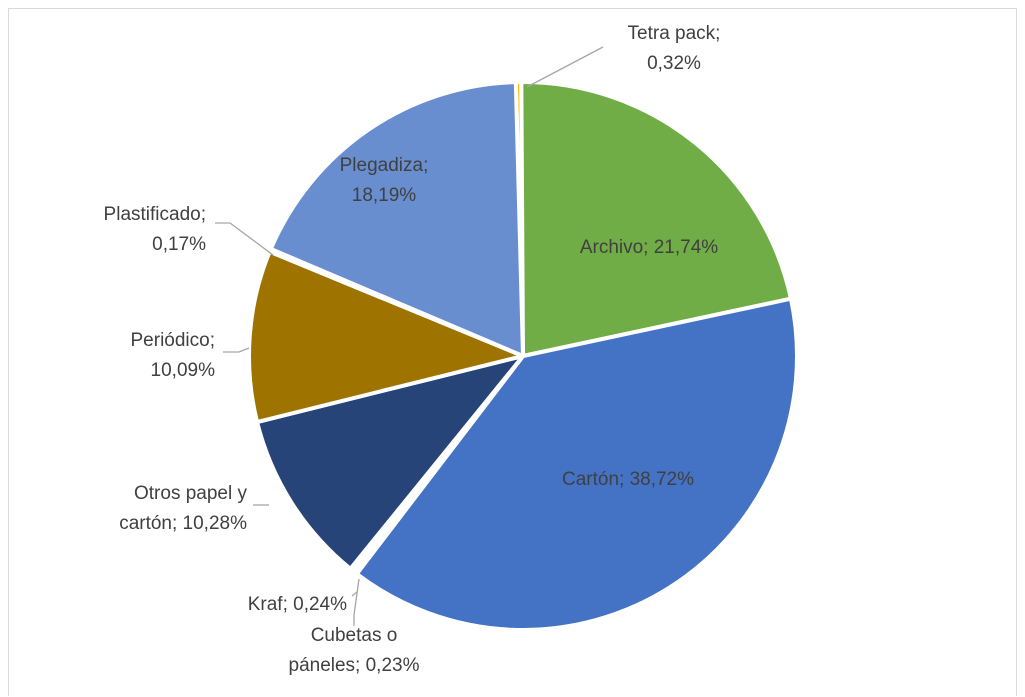  What do you see at coordinates (354, 635) in the screenshot?
I see `data-label-line: Cubetas o` at bounding box center [354, 635].